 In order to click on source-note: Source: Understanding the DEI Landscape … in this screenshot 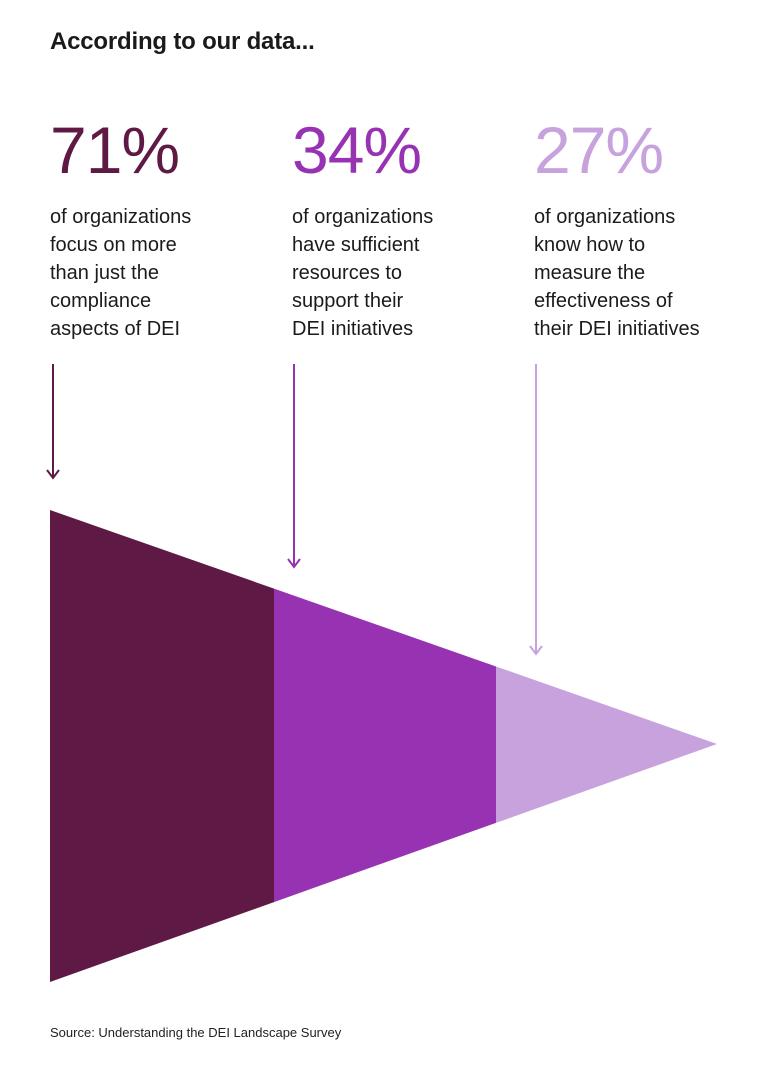, I will do `click(196, 1032)`.